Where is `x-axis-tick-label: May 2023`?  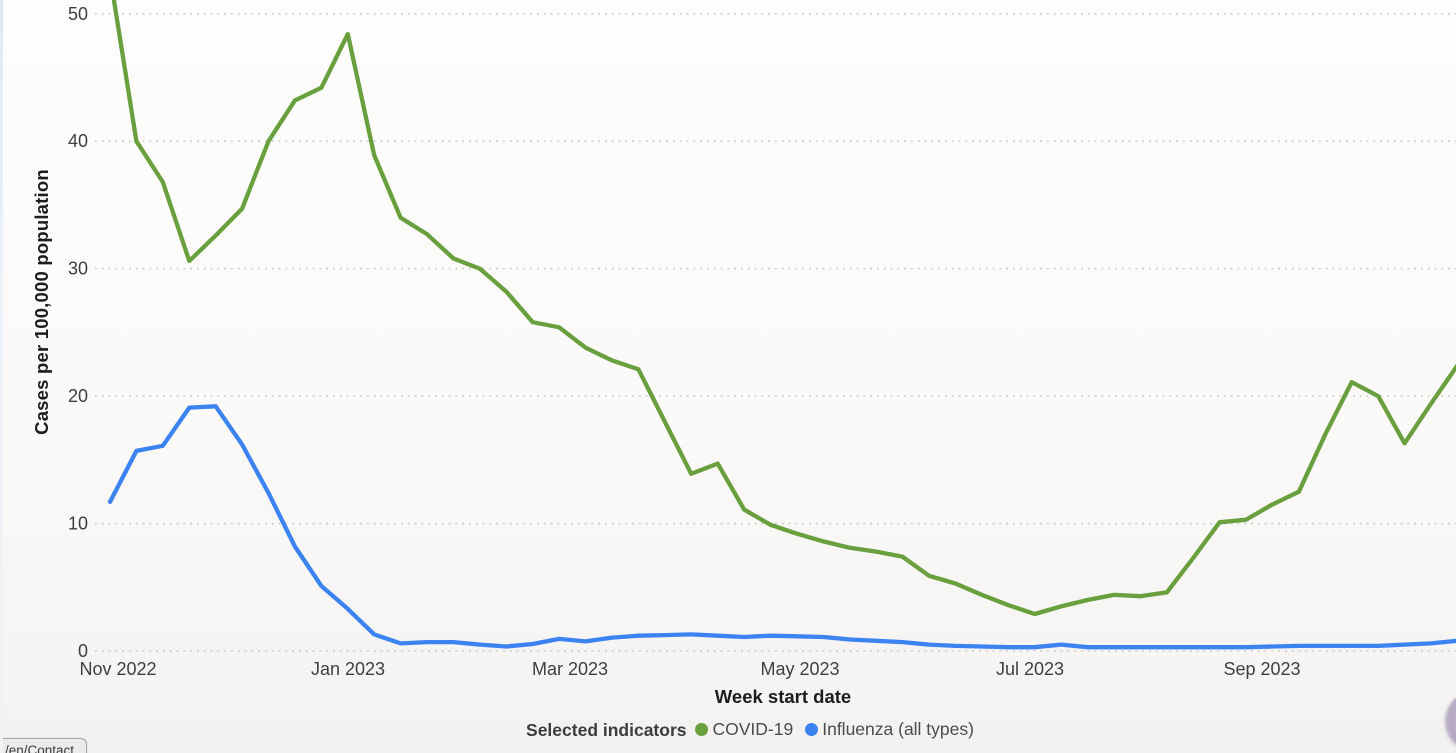
x-axis-tick-label: May 2023 is located at coordinates (799, 669).